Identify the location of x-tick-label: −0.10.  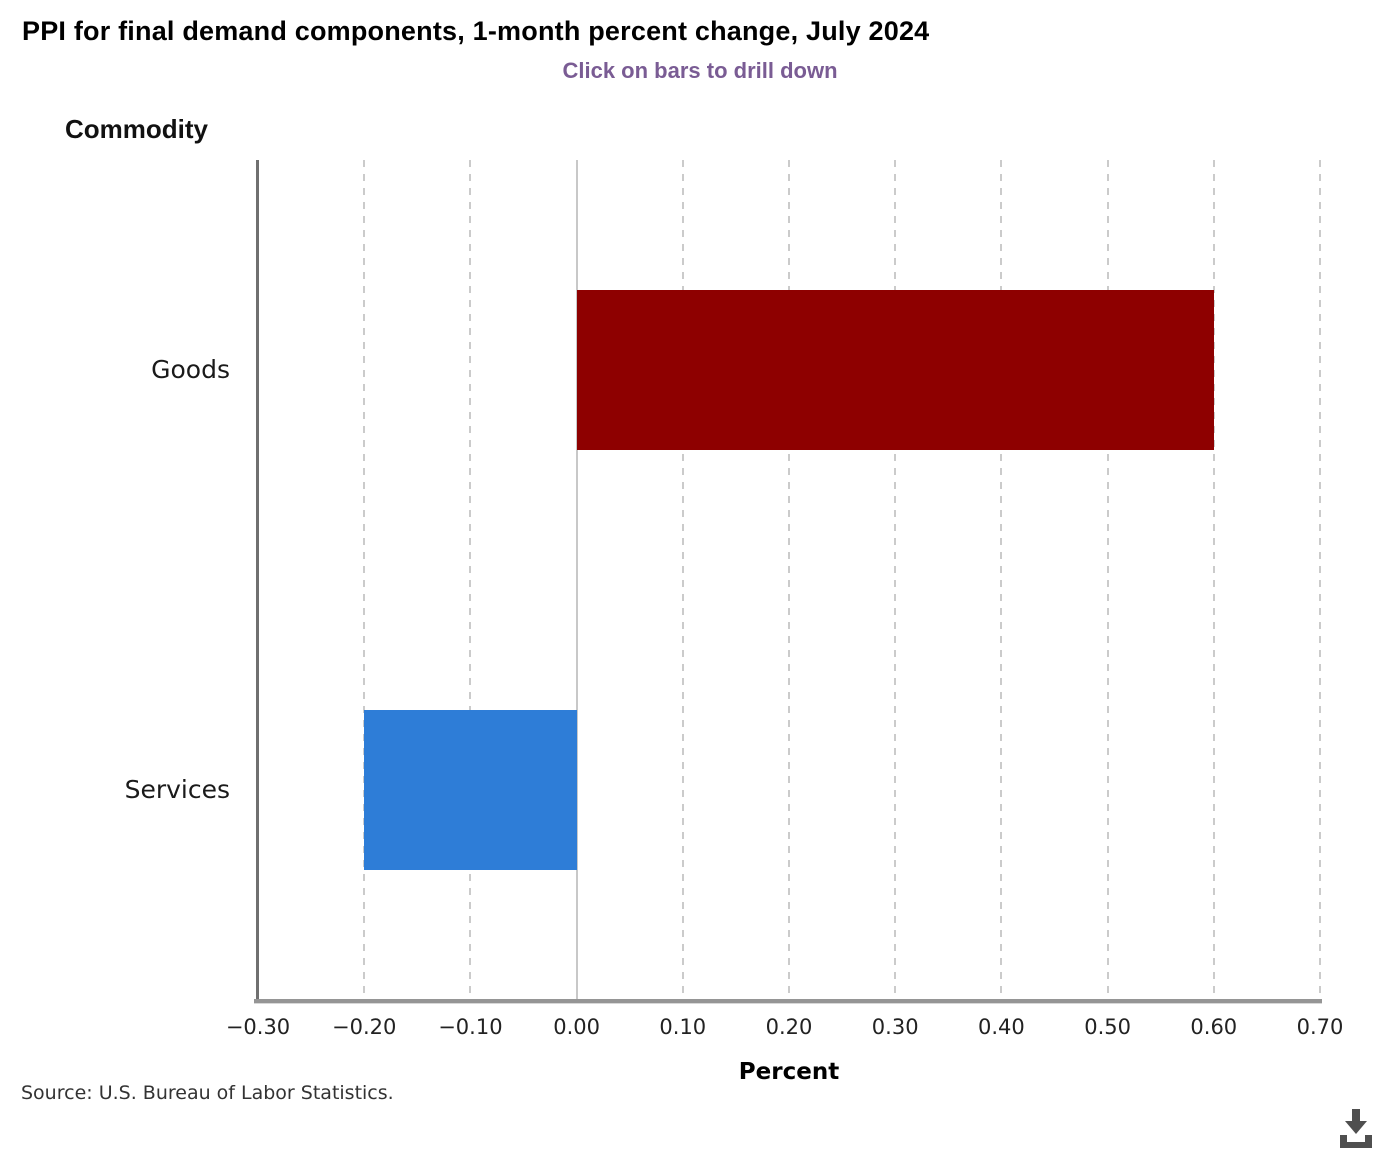
(470, 1027).